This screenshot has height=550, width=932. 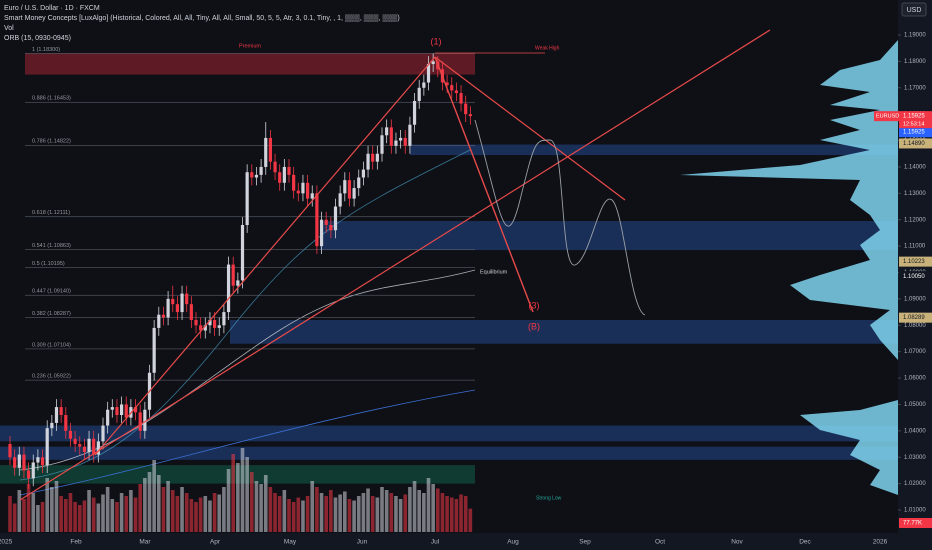 What do you see at coordinates (915, 168) in the screenshot?
I see `y-tick-label: 1.14000` at bounding box center [915, 168].